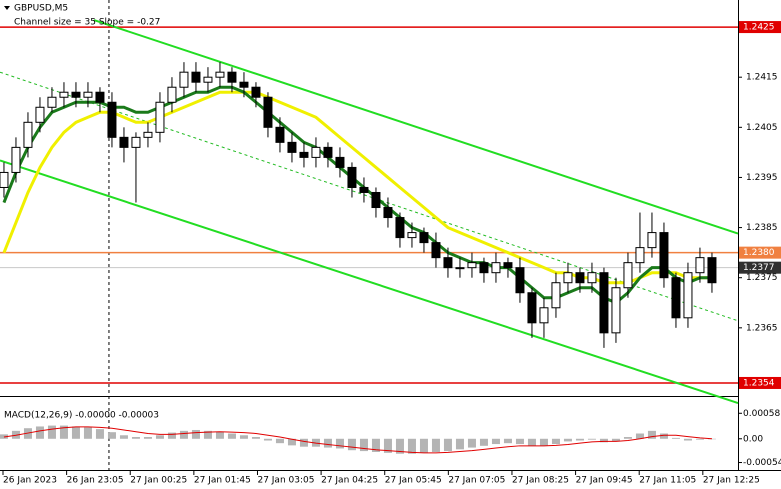  I want to click on level-label: 1.2377, so click(759, 268).